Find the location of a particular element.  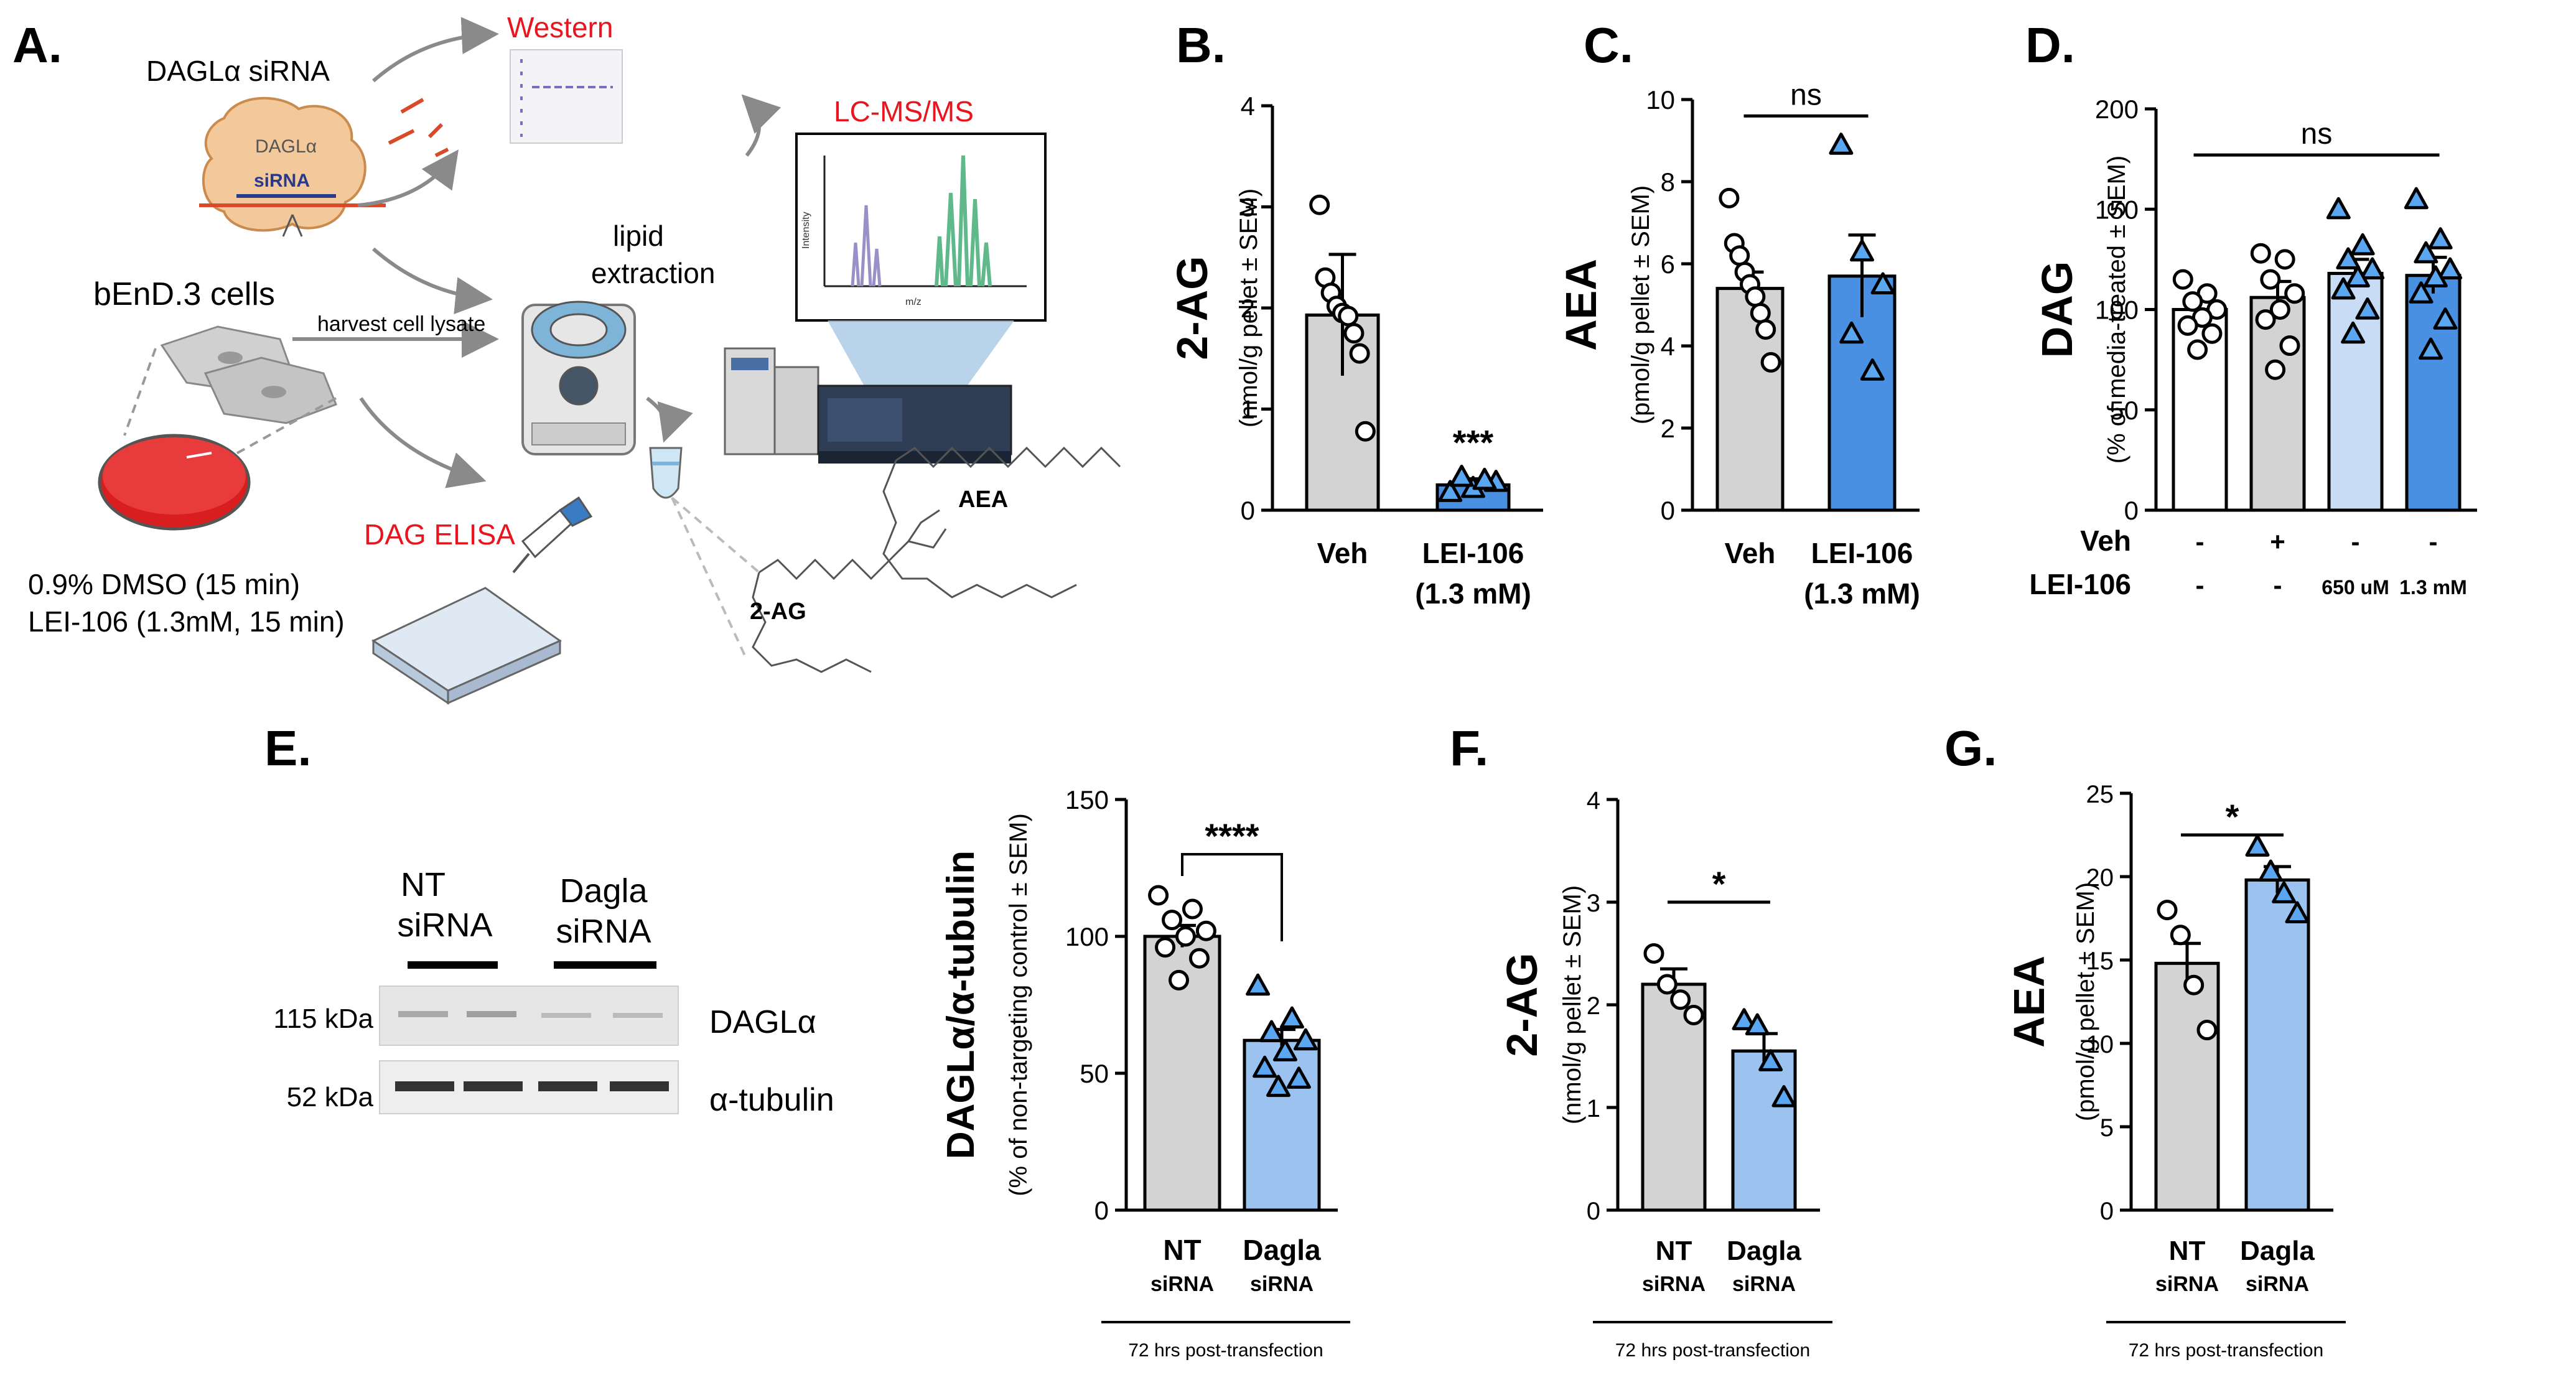

row-label: LEI-106 is located at coordinates (2080, 584).